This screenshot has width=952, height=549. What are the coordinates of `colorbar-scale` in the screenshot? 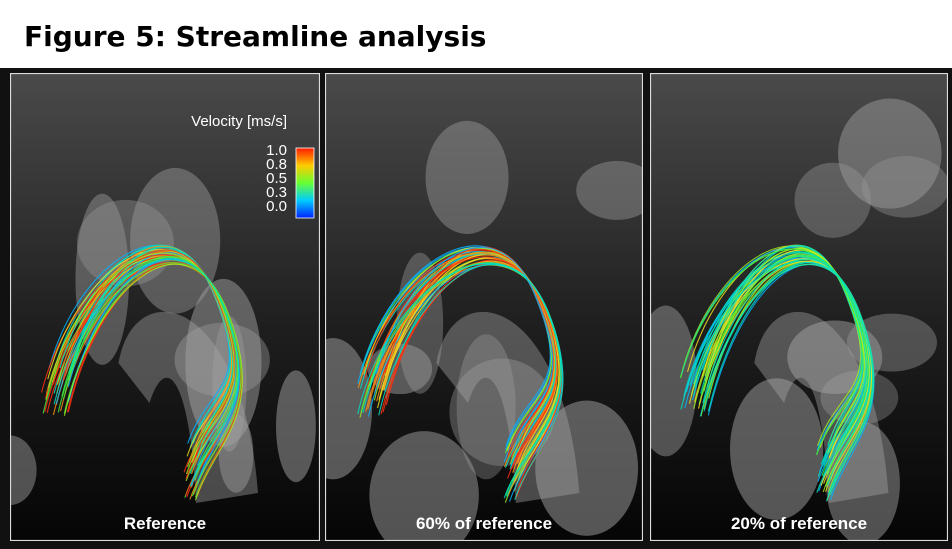 It's located at (305, 183).